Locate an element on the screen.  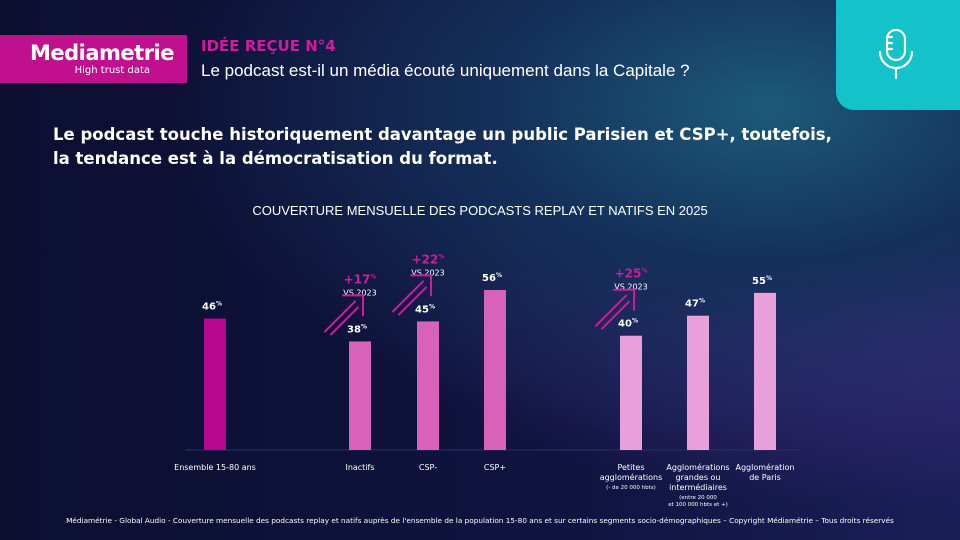
tick-label: grandes ou is located at coordinates (697, 477).